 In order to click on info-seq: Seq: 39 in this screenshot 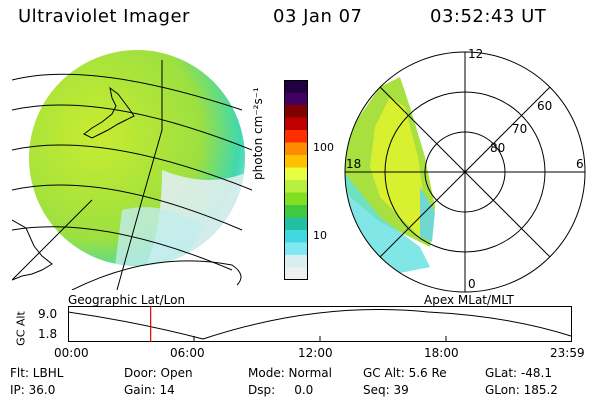, I will do `click(386, 390)`.